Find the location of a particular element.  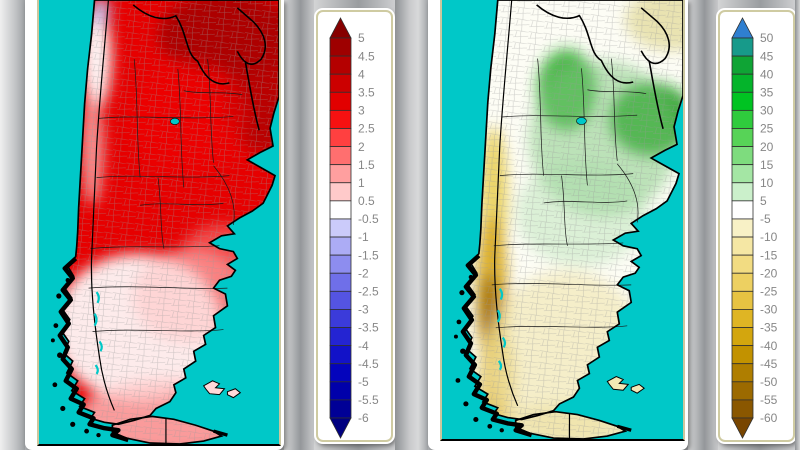

colorbar-tick-label: -1 is located at coordinates (363, 237).